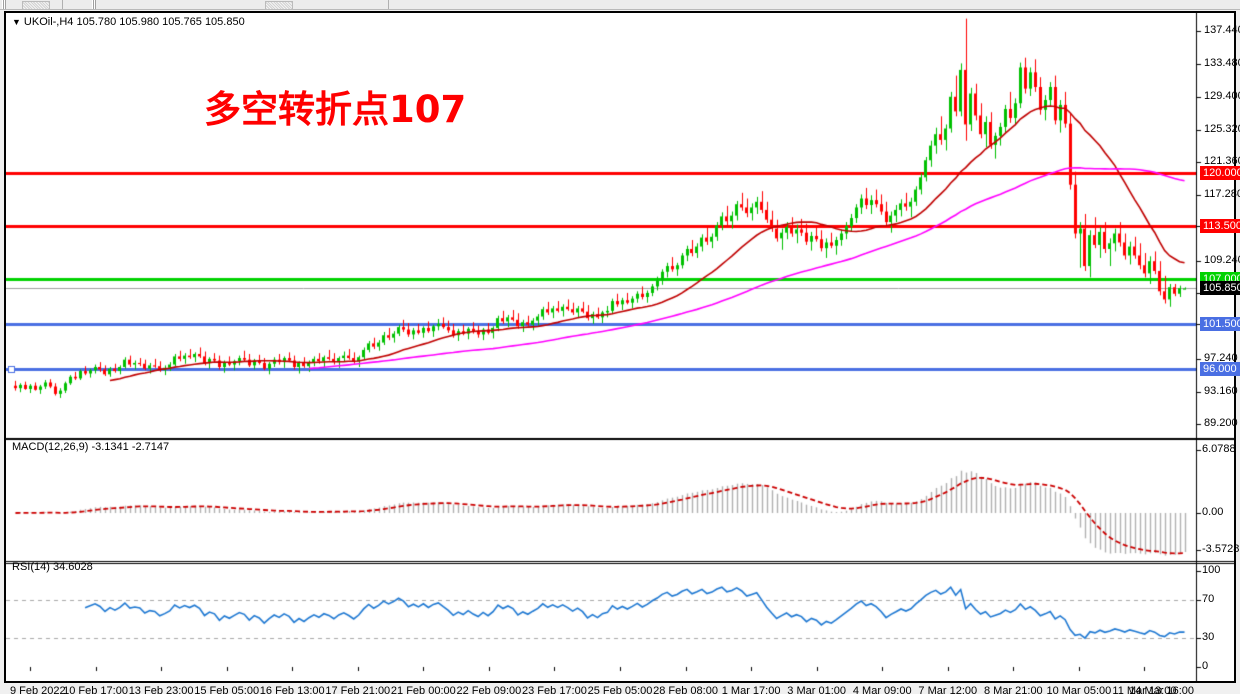  I want to click on price-axis-tick-0: 137.440, so click(1222, 30).